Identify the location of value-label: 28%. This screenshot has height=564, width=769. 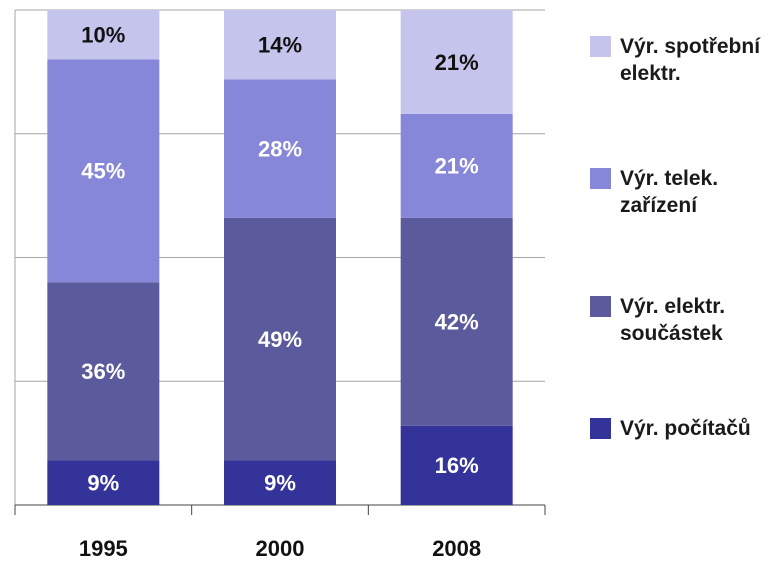
(280, 148).